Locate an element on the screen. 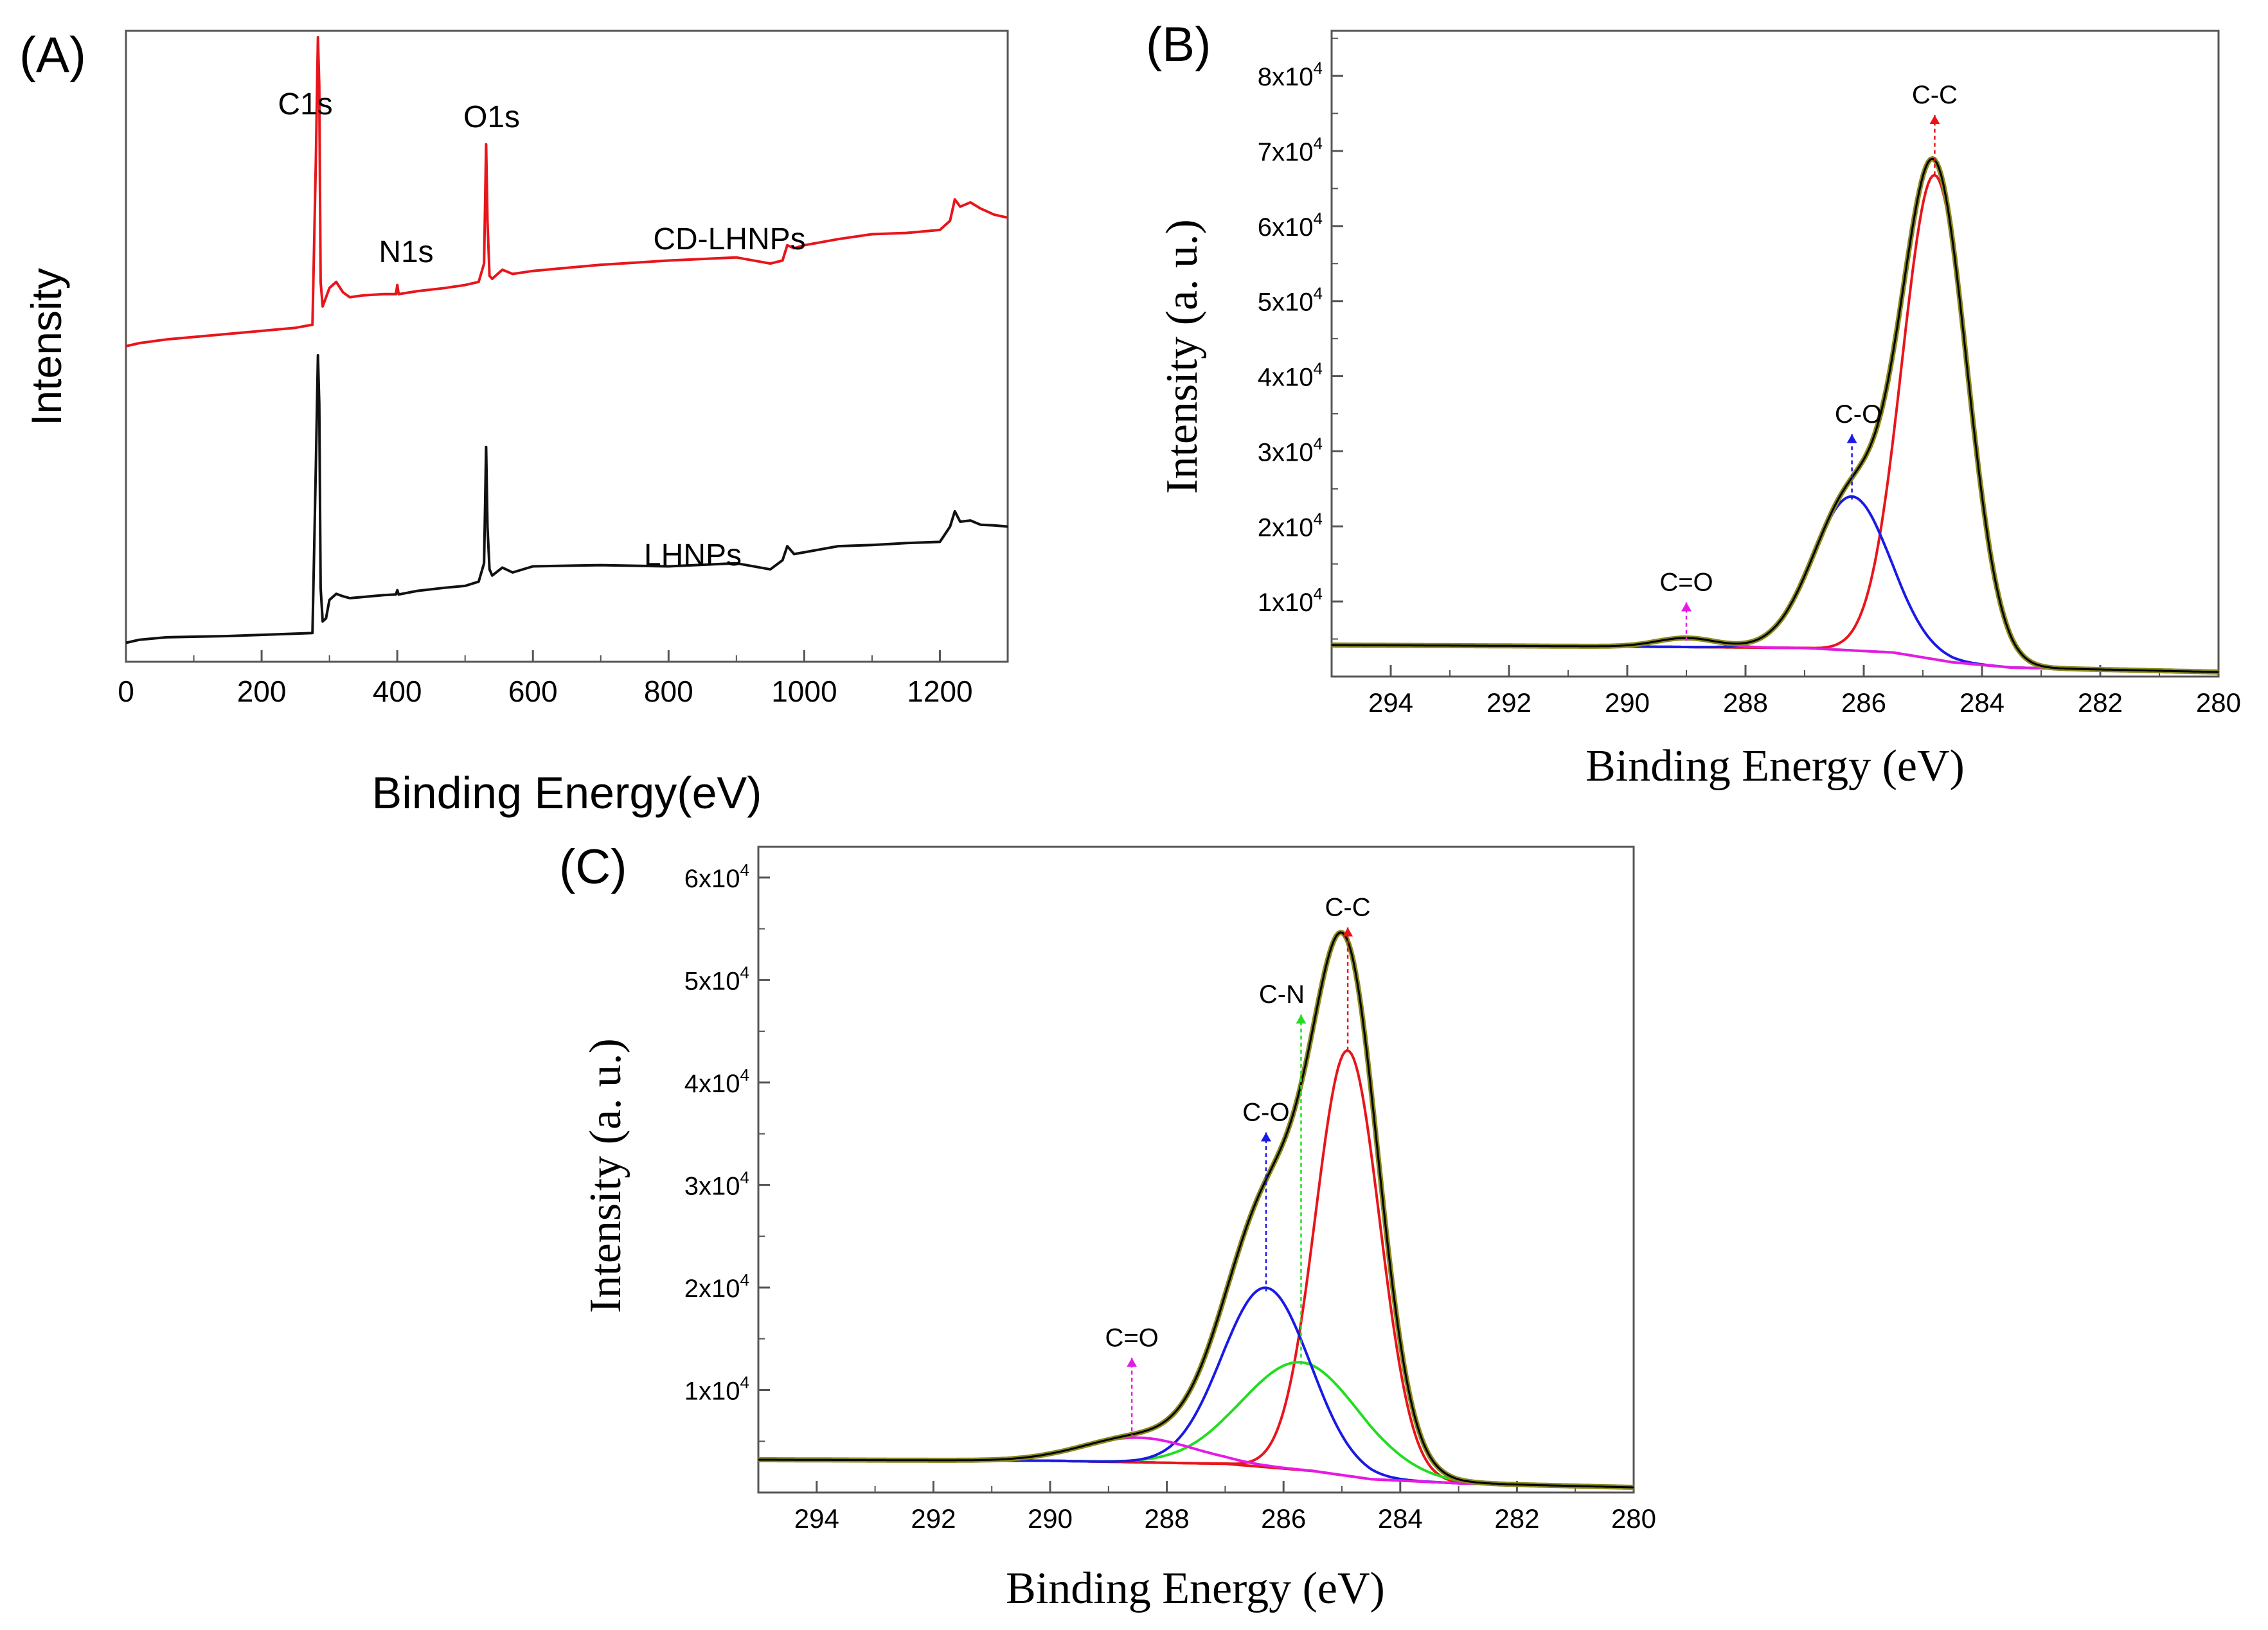 The width and height of the screenshot is (2268, 1630). panel-b-fit-curves is located at coordinates (1775, 415).